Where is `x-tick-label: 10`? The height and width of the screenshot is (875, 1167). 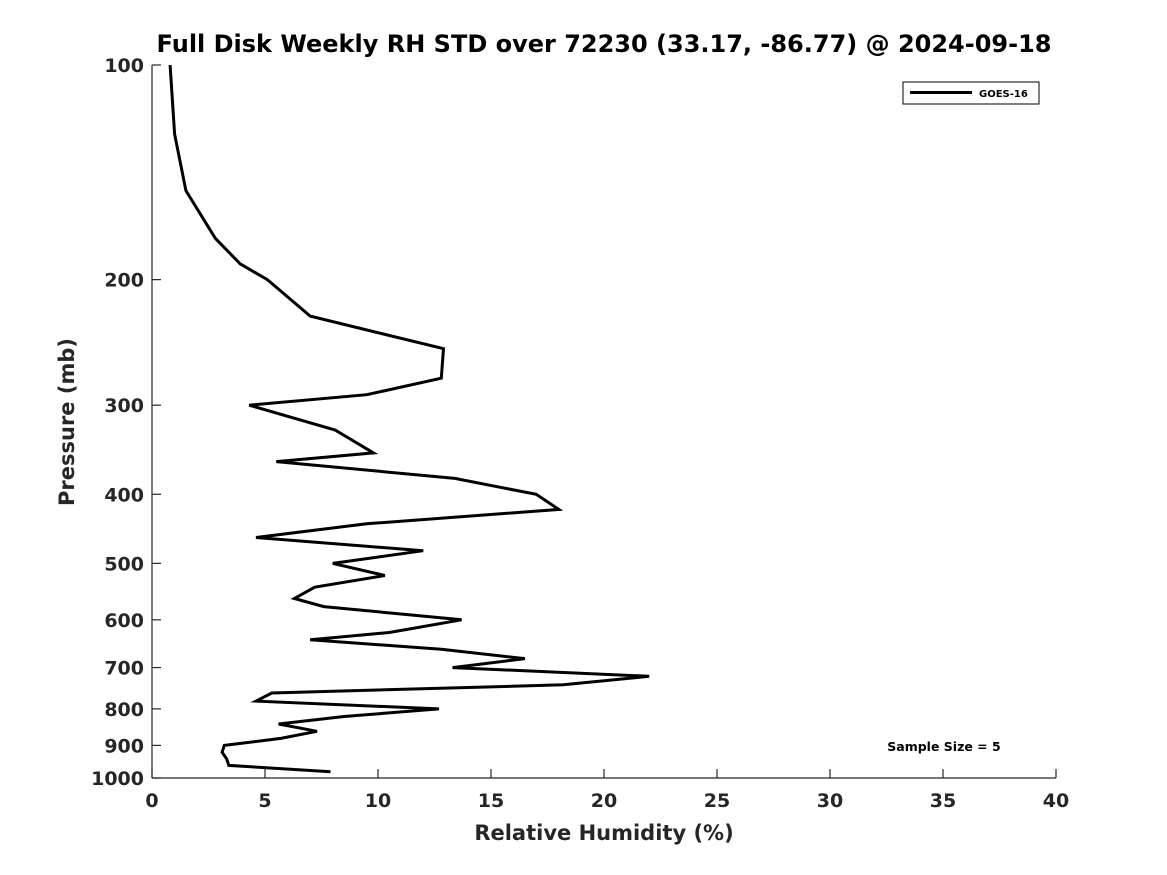
x-tick-label: 10 is located at coordinates (378, 801).